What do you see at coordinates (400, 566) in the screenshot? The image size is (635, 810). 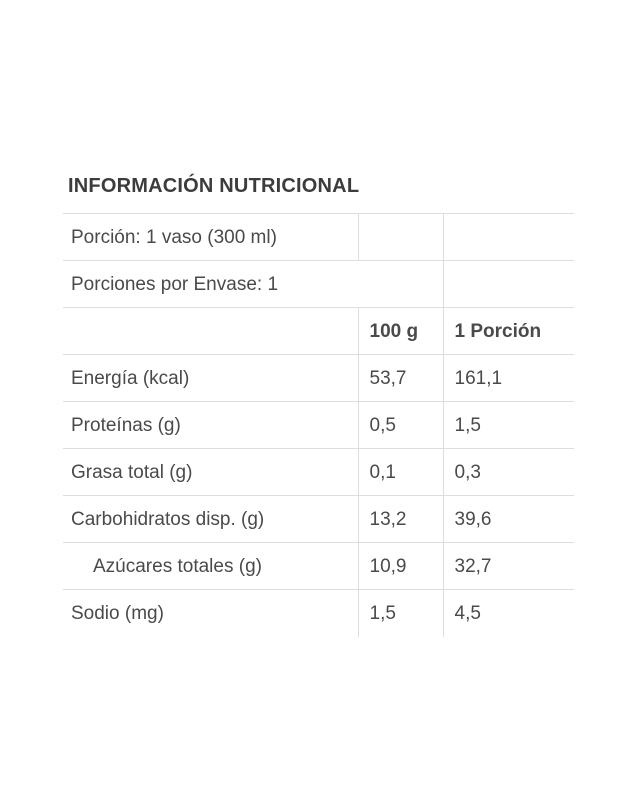 I see `nutrient-per-100g: 10,9` at bounding box center [400, 566].